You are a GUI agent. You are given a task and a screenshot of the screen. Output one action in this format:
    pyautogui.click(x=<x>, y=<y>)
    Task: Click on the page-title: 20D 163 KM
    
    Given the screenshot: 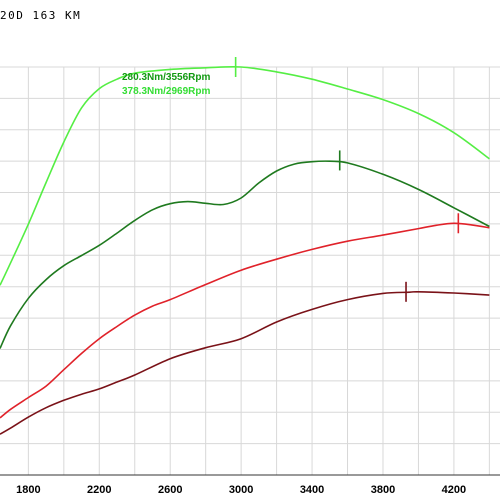 What is the action you would take?
    pyautogui.click(x=41, y=15)
    